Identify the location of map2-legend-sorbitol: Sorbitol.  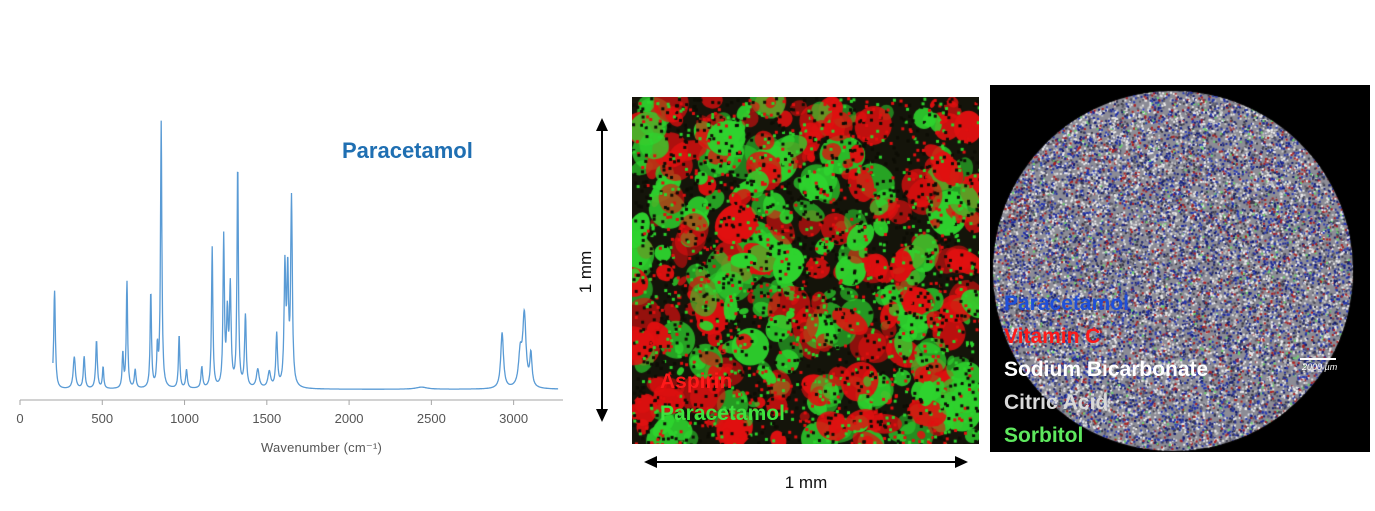
(1044, 435).